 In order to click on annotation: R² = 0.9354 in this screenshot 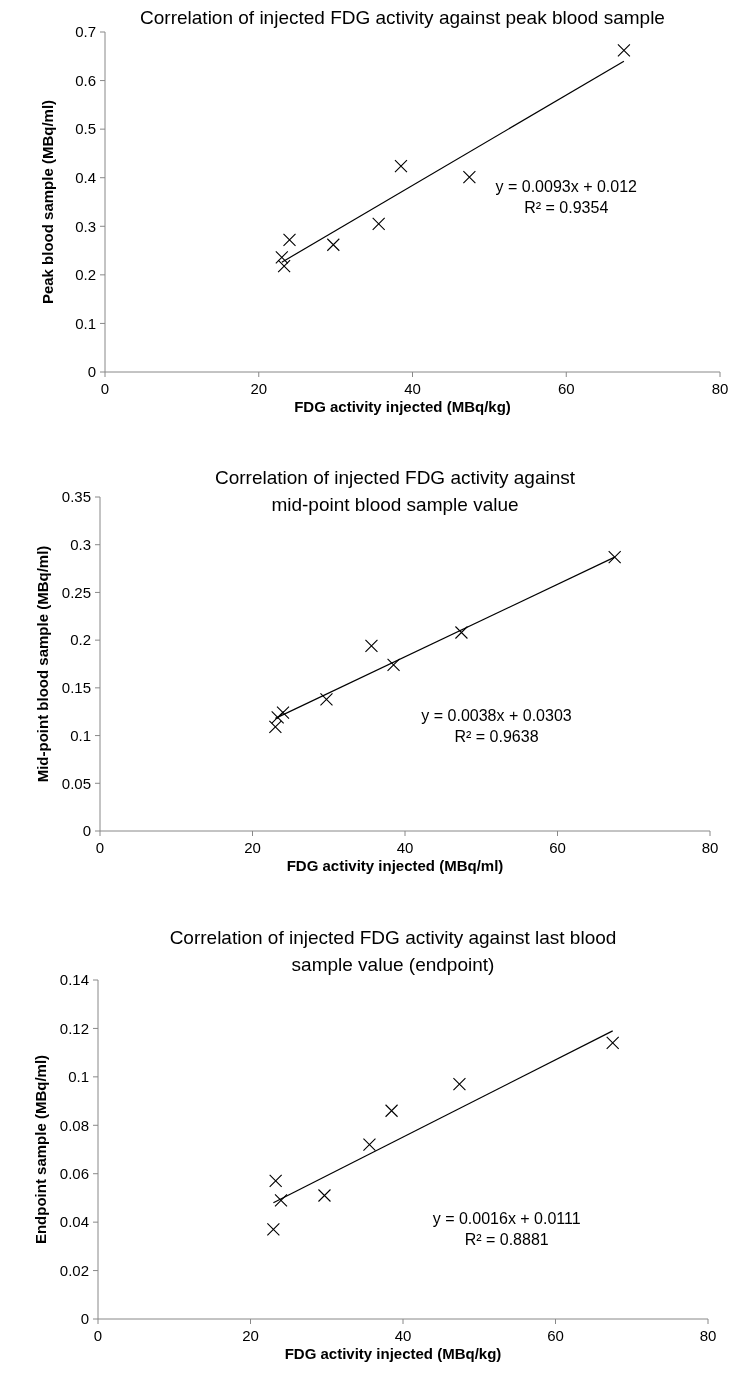, I will do `click(566, 207)`.